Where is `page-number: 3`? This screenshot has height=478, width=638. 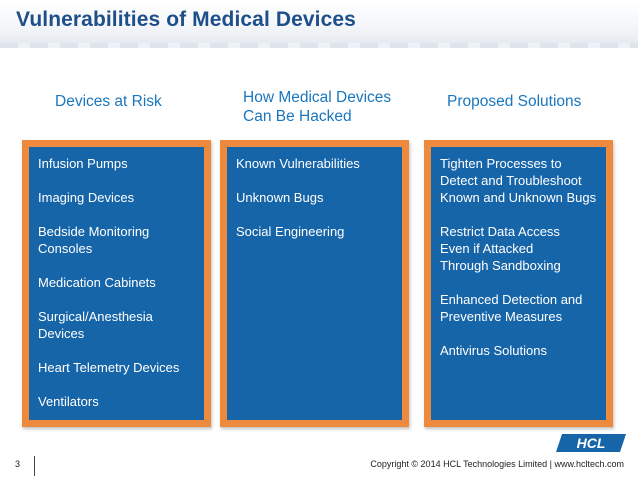 page-number: 3 is located at coordinates (18, 464).